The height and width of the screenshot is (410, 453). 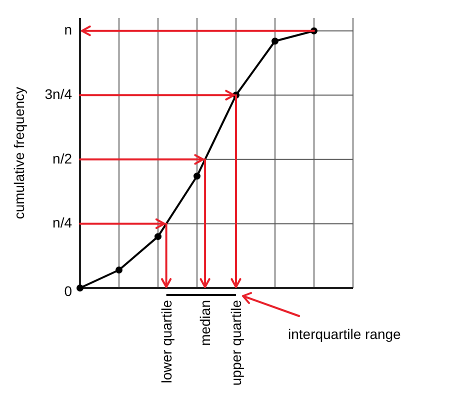 I want to click on ref-line-label: n/4, so click(x=62, y=222).